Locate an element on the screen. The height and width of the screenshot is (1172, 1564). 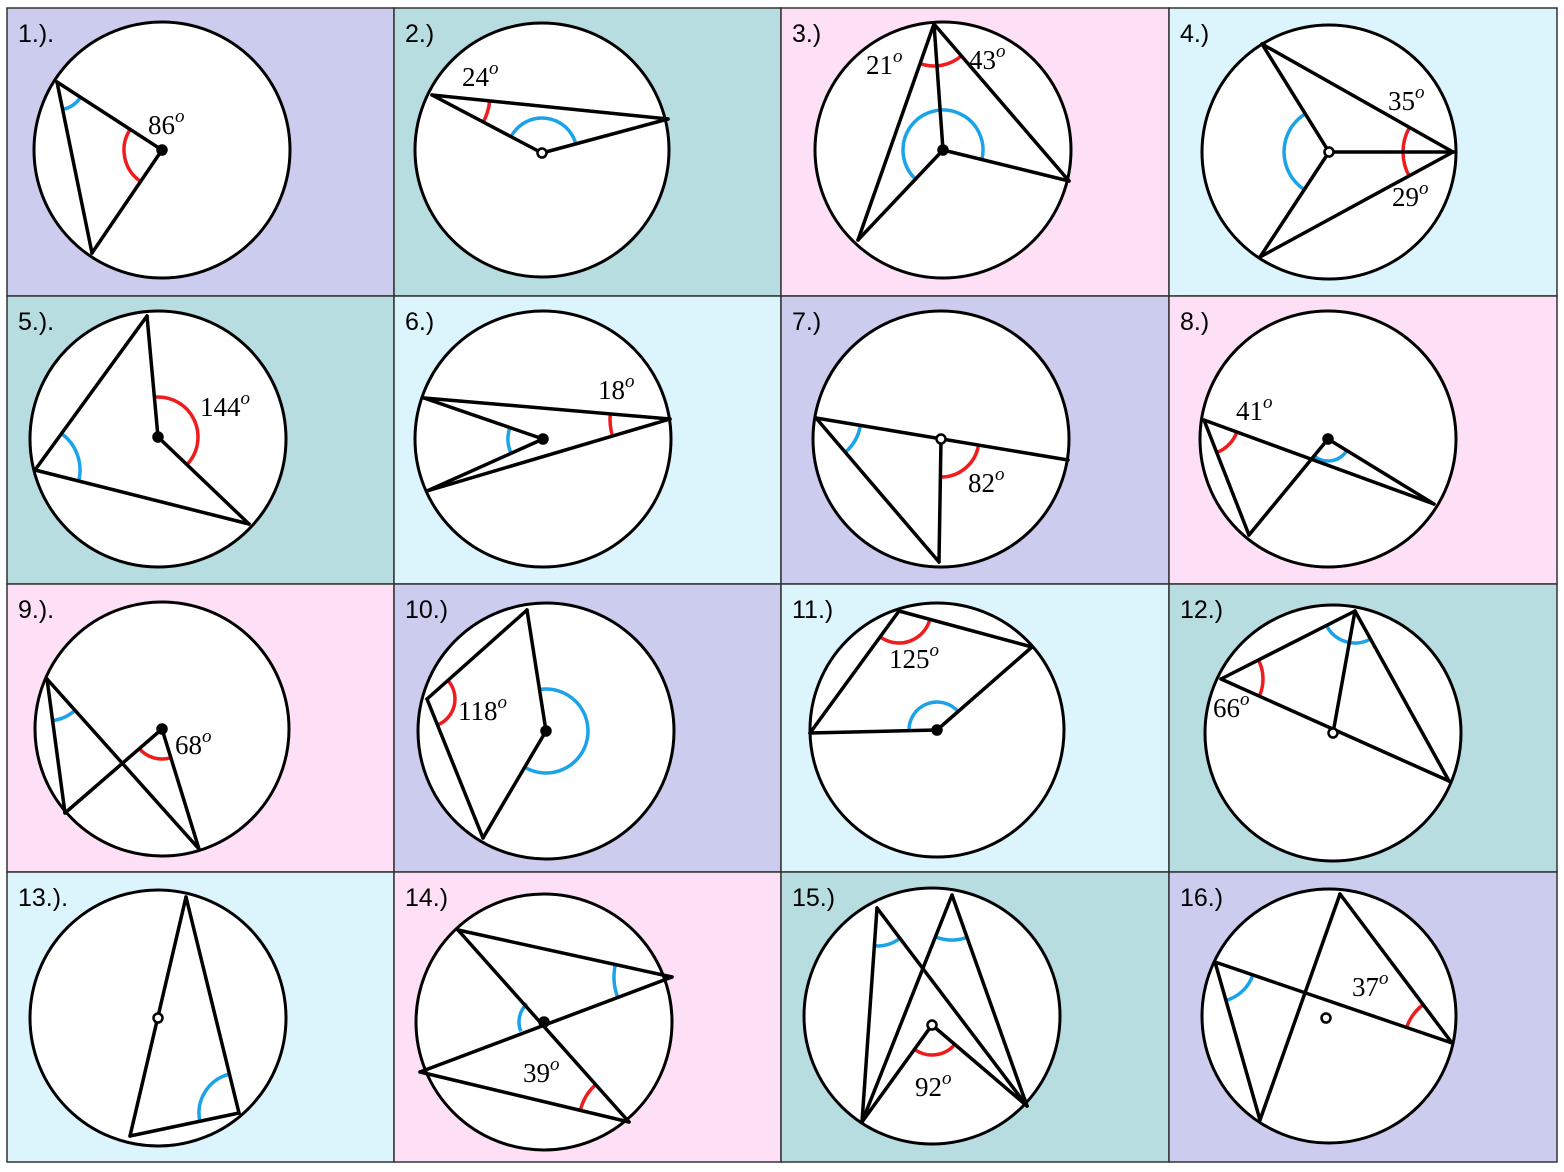
angle-value: 66 is located at coordinates (1226, 708).